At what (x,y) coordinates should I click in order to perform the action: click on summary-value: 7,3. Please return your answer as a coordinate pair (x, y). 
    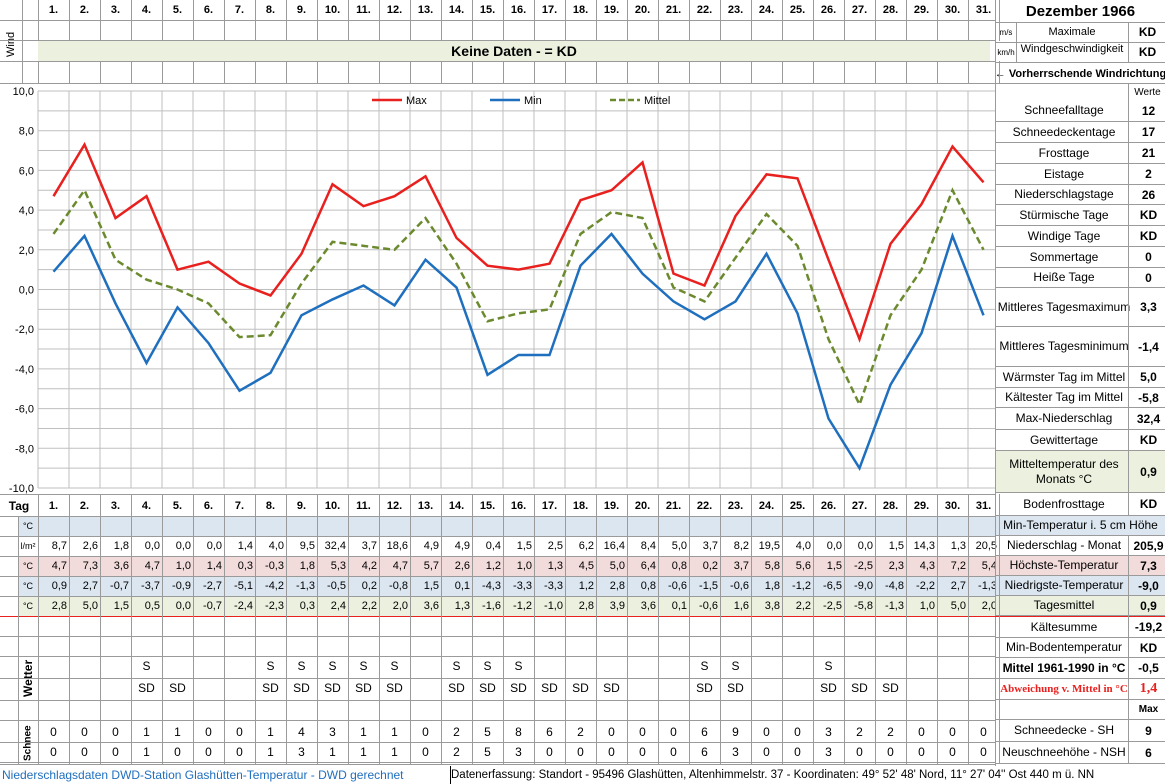
    Looking at the image, I should click on (1148, 565).